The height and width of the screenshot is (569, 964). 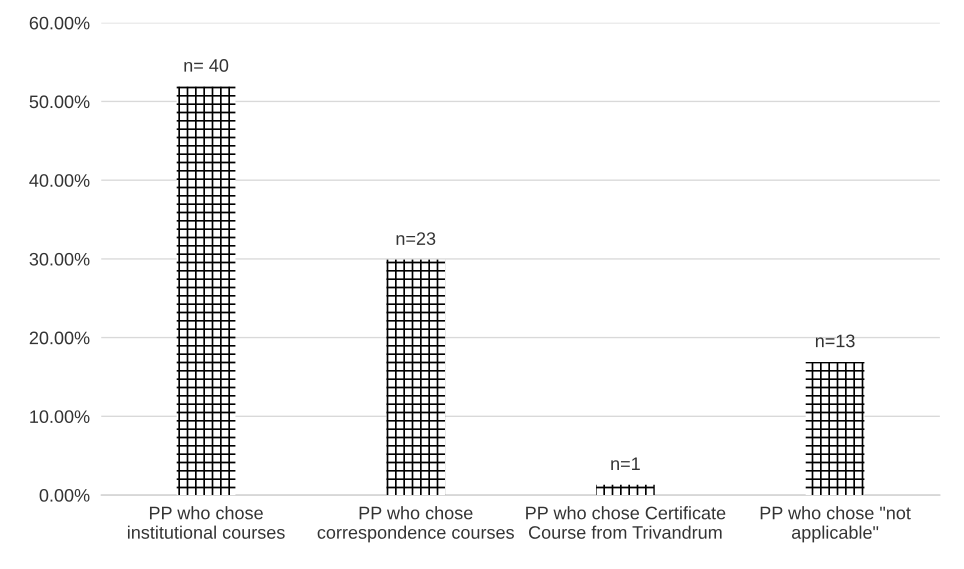 I want to click on y-tick-label: 0.00%, so click(x=65, y=495).